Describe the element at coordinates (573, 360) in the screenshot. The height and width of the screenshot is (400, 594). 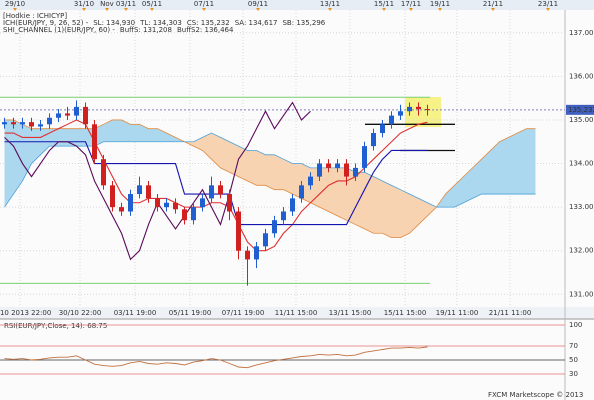
I see `rsi-tick-label: 50` at that location.